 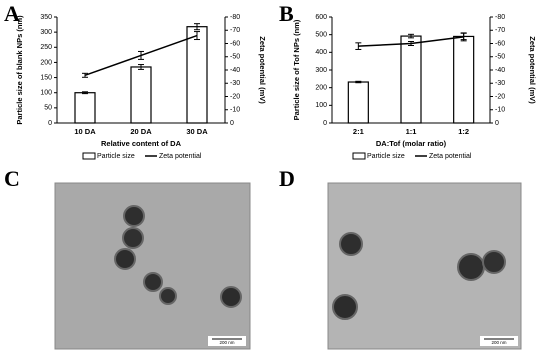 What do you see at coordinates (19, 70) in the screenshot?
I see `y-axis-title: Particle size of blank NPs (nm)` at bounding box center [19, 70].